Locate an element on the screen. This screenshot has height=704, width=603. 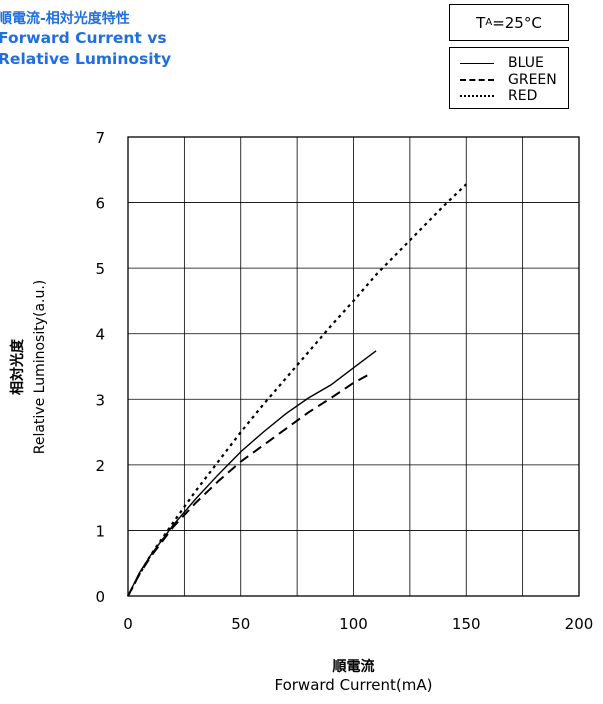
x-axis-label-jp: 順電流 is located at coordinates (353, 667).